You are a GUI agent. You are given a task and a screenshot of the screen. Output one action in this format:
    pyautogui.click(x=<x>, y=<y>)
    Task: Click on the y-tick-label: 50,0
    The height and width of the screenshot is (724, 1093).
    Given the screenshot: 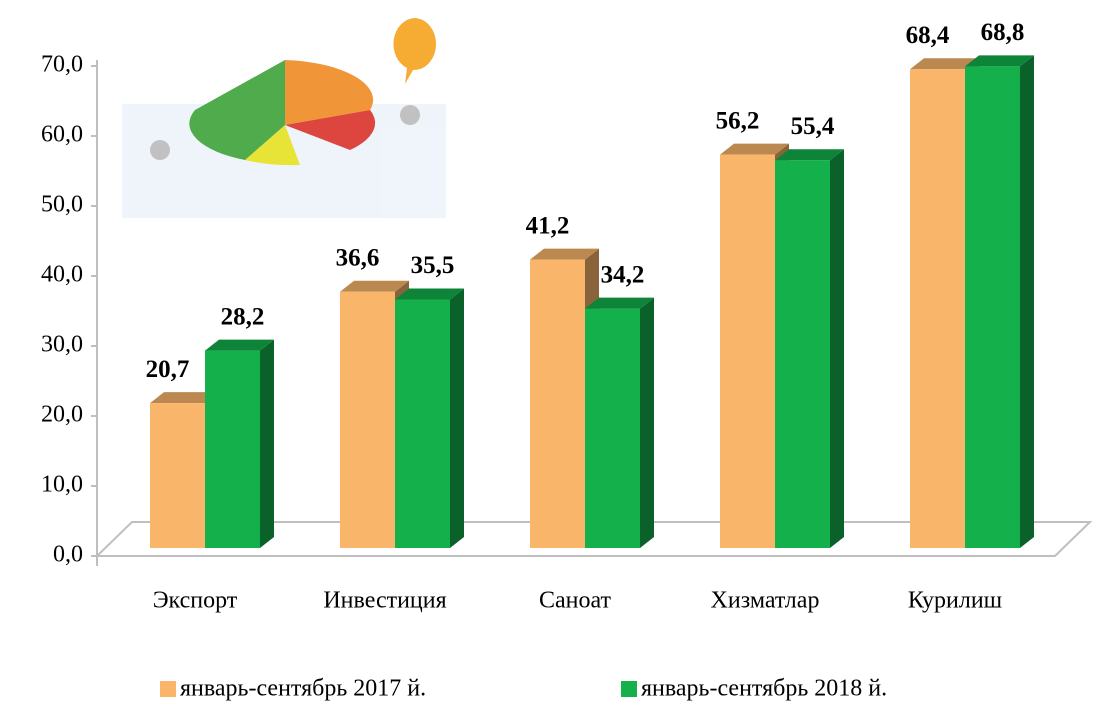 What is the action you would take?
    pyautogui.click(x=62, y=205)
    